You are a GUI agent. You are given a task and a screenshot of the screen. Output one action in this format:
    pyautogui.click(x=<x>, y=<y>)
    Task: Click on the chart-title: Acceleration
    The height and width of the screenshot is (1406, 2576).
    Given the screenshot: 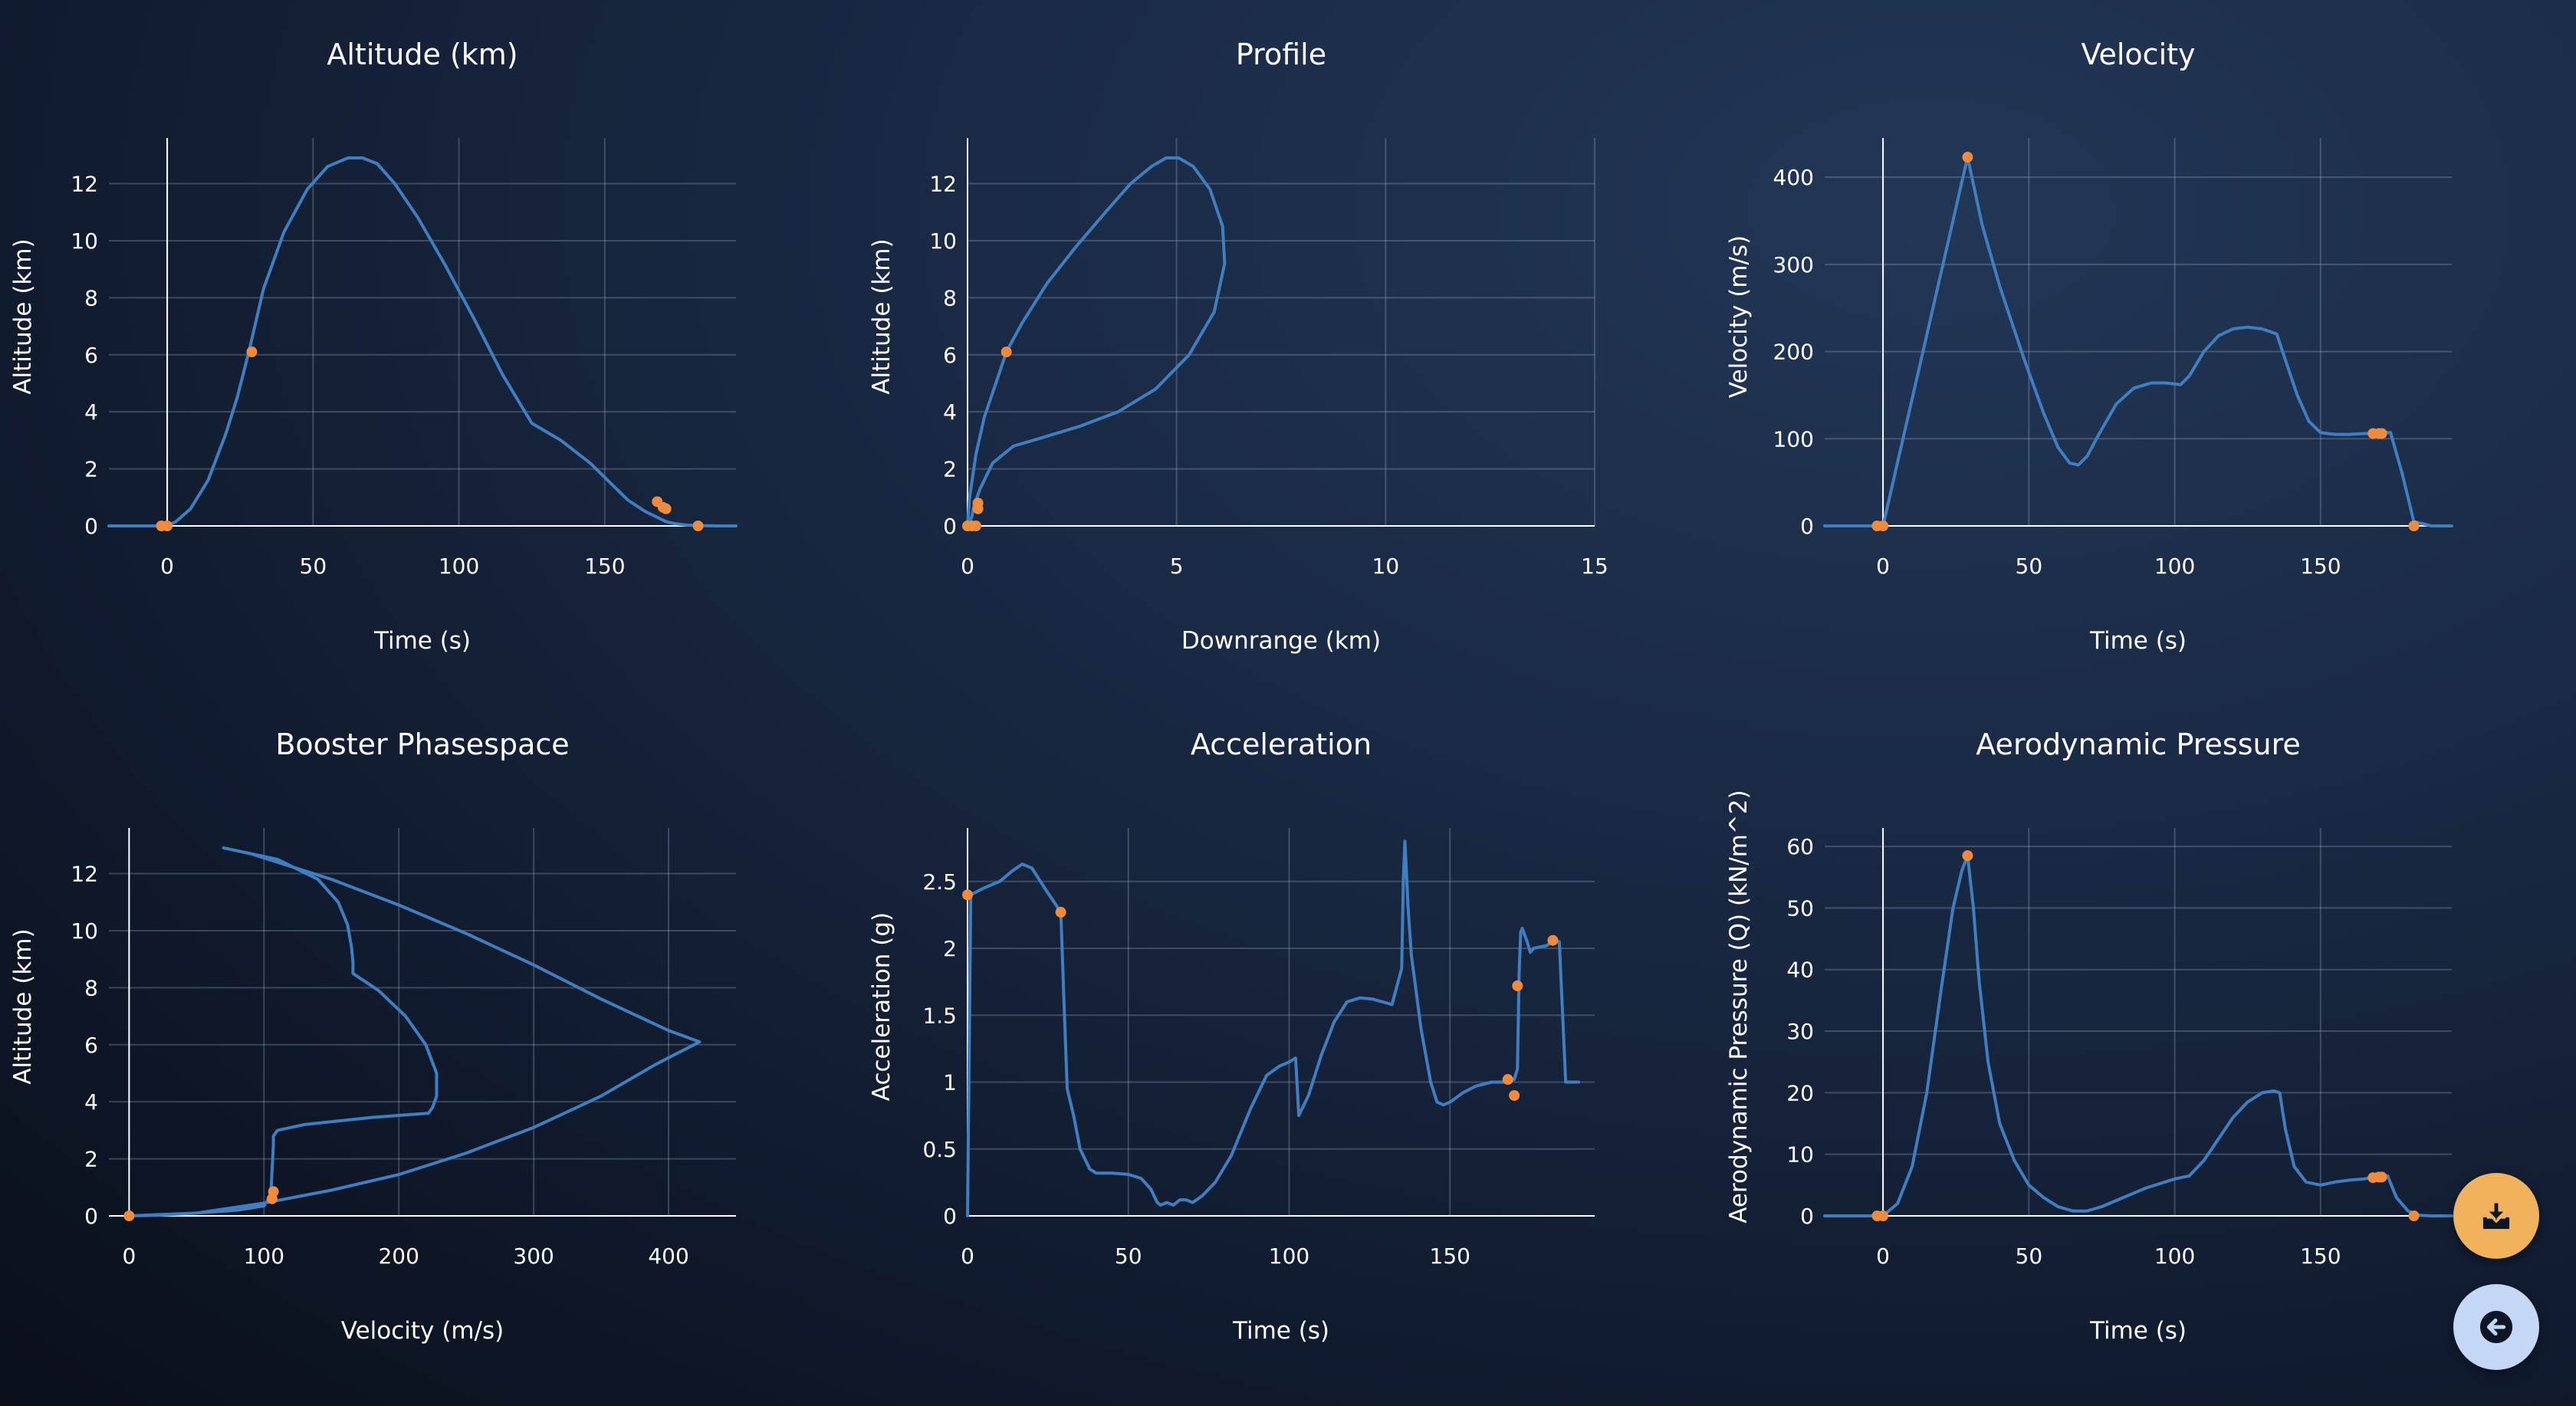 What is the action you would take?
    pyautogui.click(x=1281, y=744)
    